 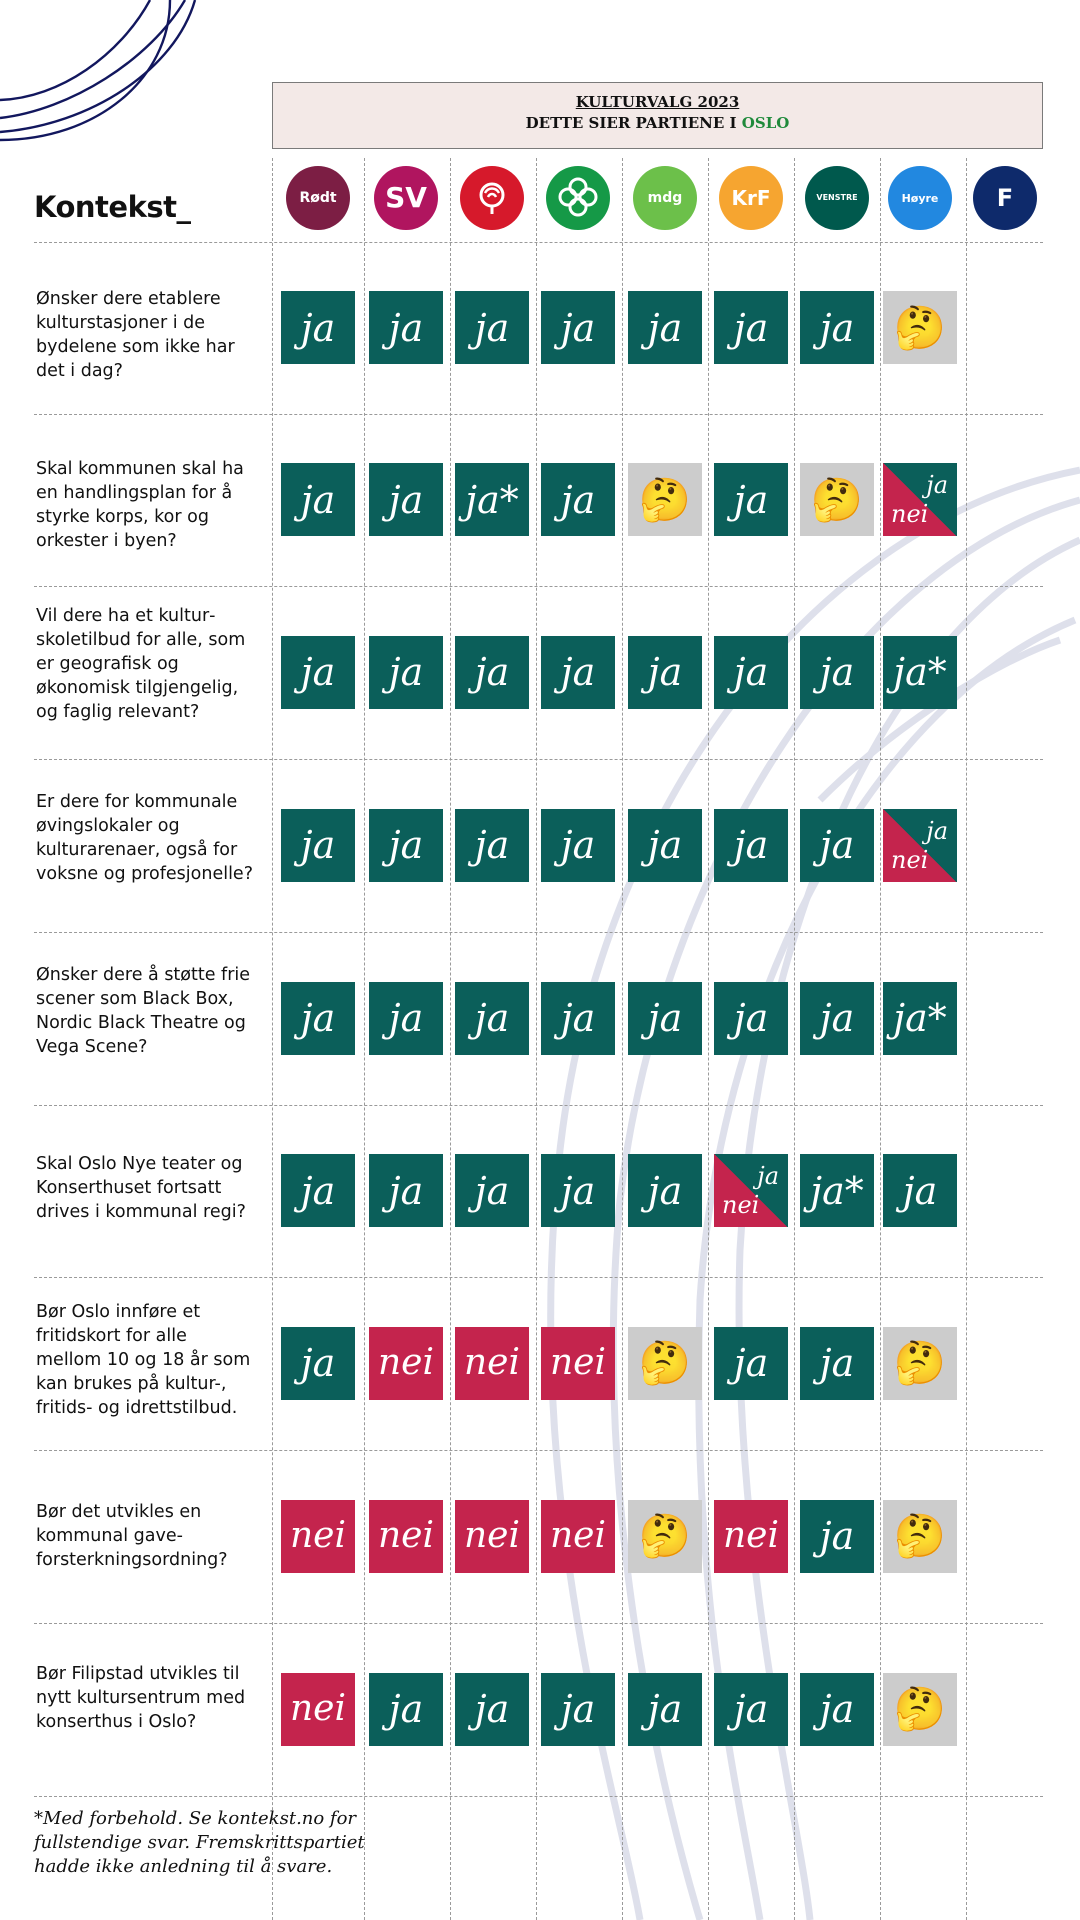 What do you see at coordinates (1005, 198) in the screenshot?
I see `party-logo-label: F` at bounding box center [1005, 198].